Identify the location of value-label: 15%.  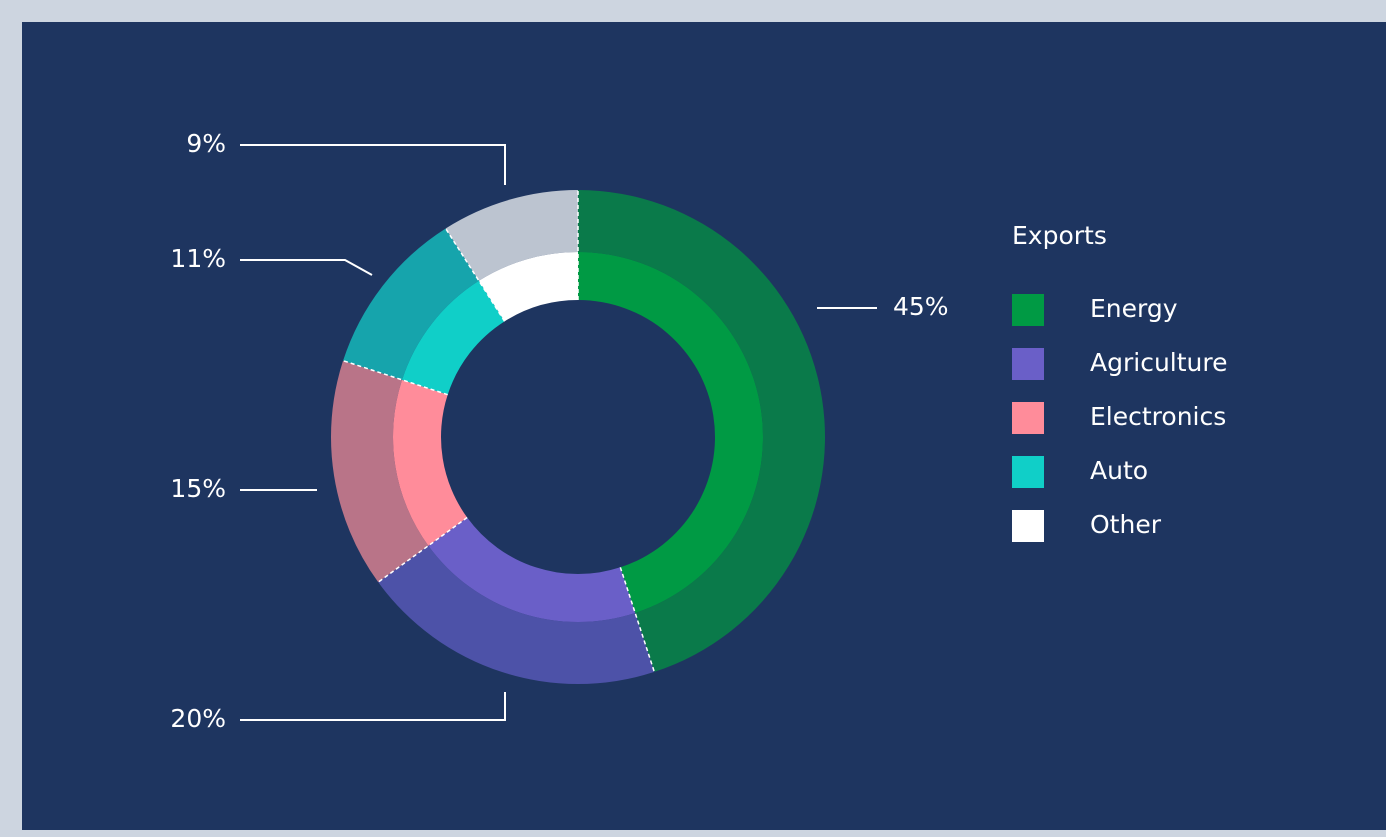
(198, 488).